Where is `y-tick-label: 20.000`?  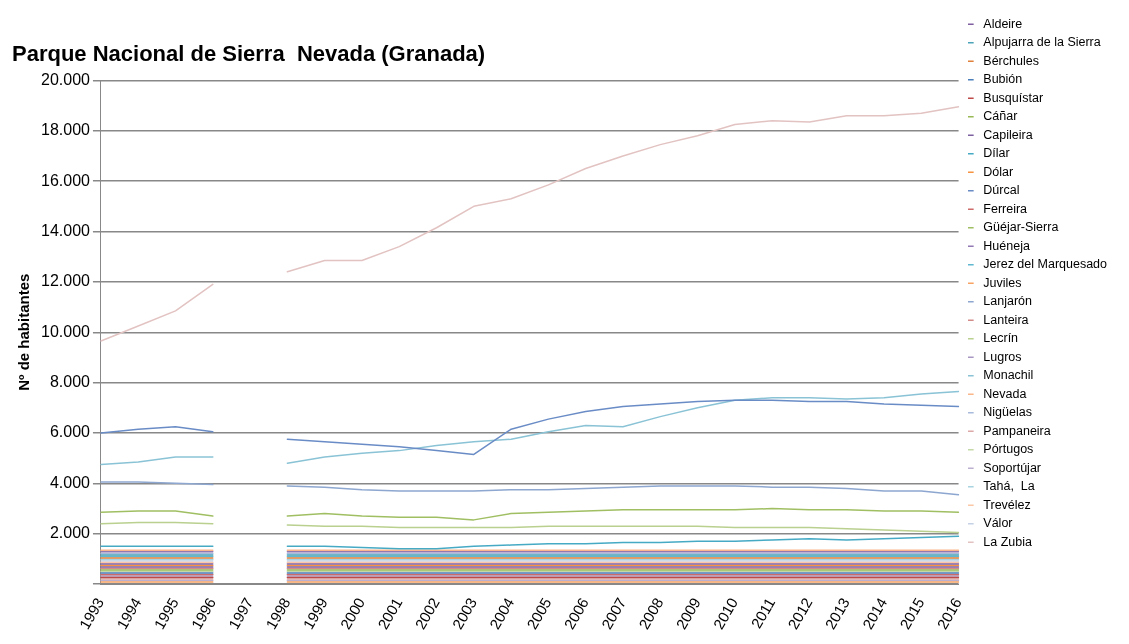 y-tick-label: 20.000 is located at coordinates (66, 79).